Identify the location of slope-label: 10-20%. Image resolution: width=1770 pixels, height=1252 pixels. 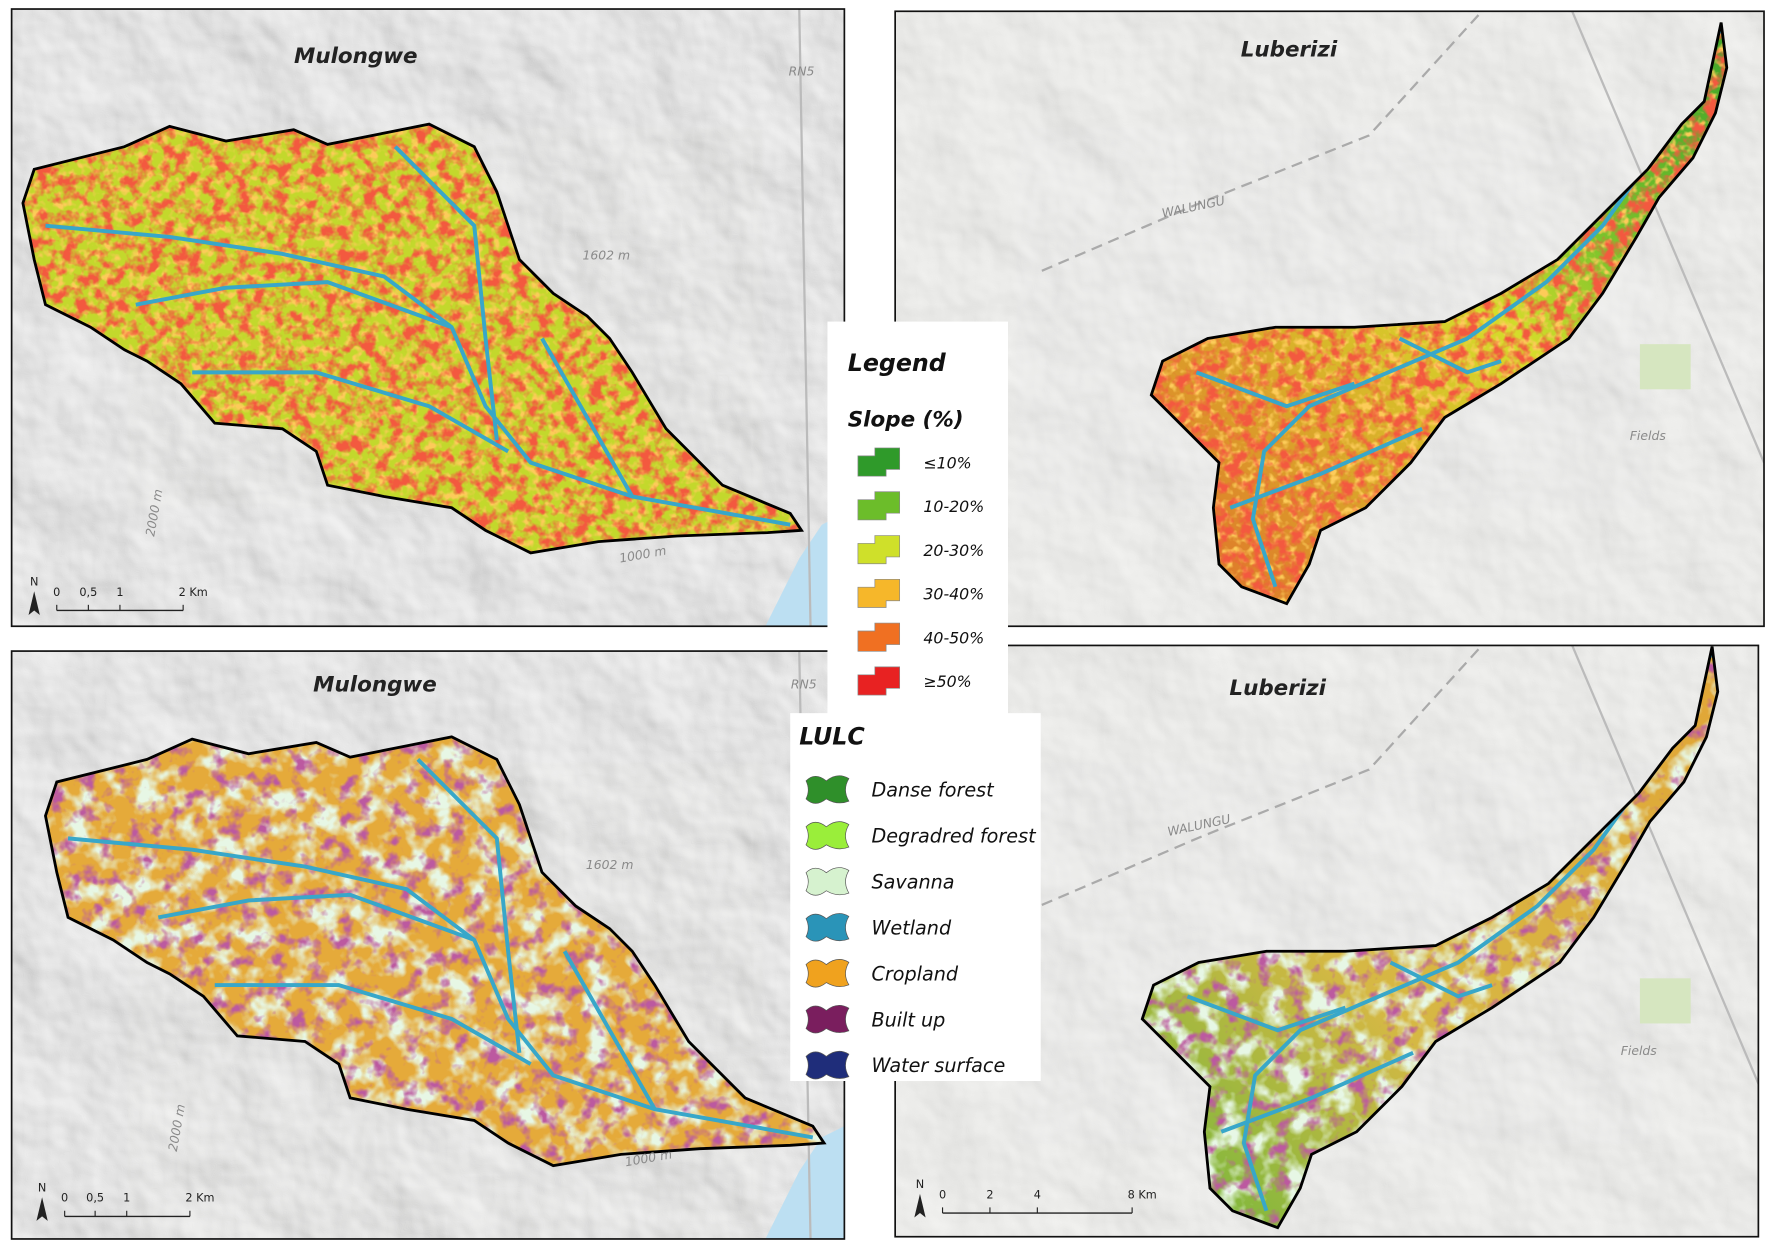
(953, 506).